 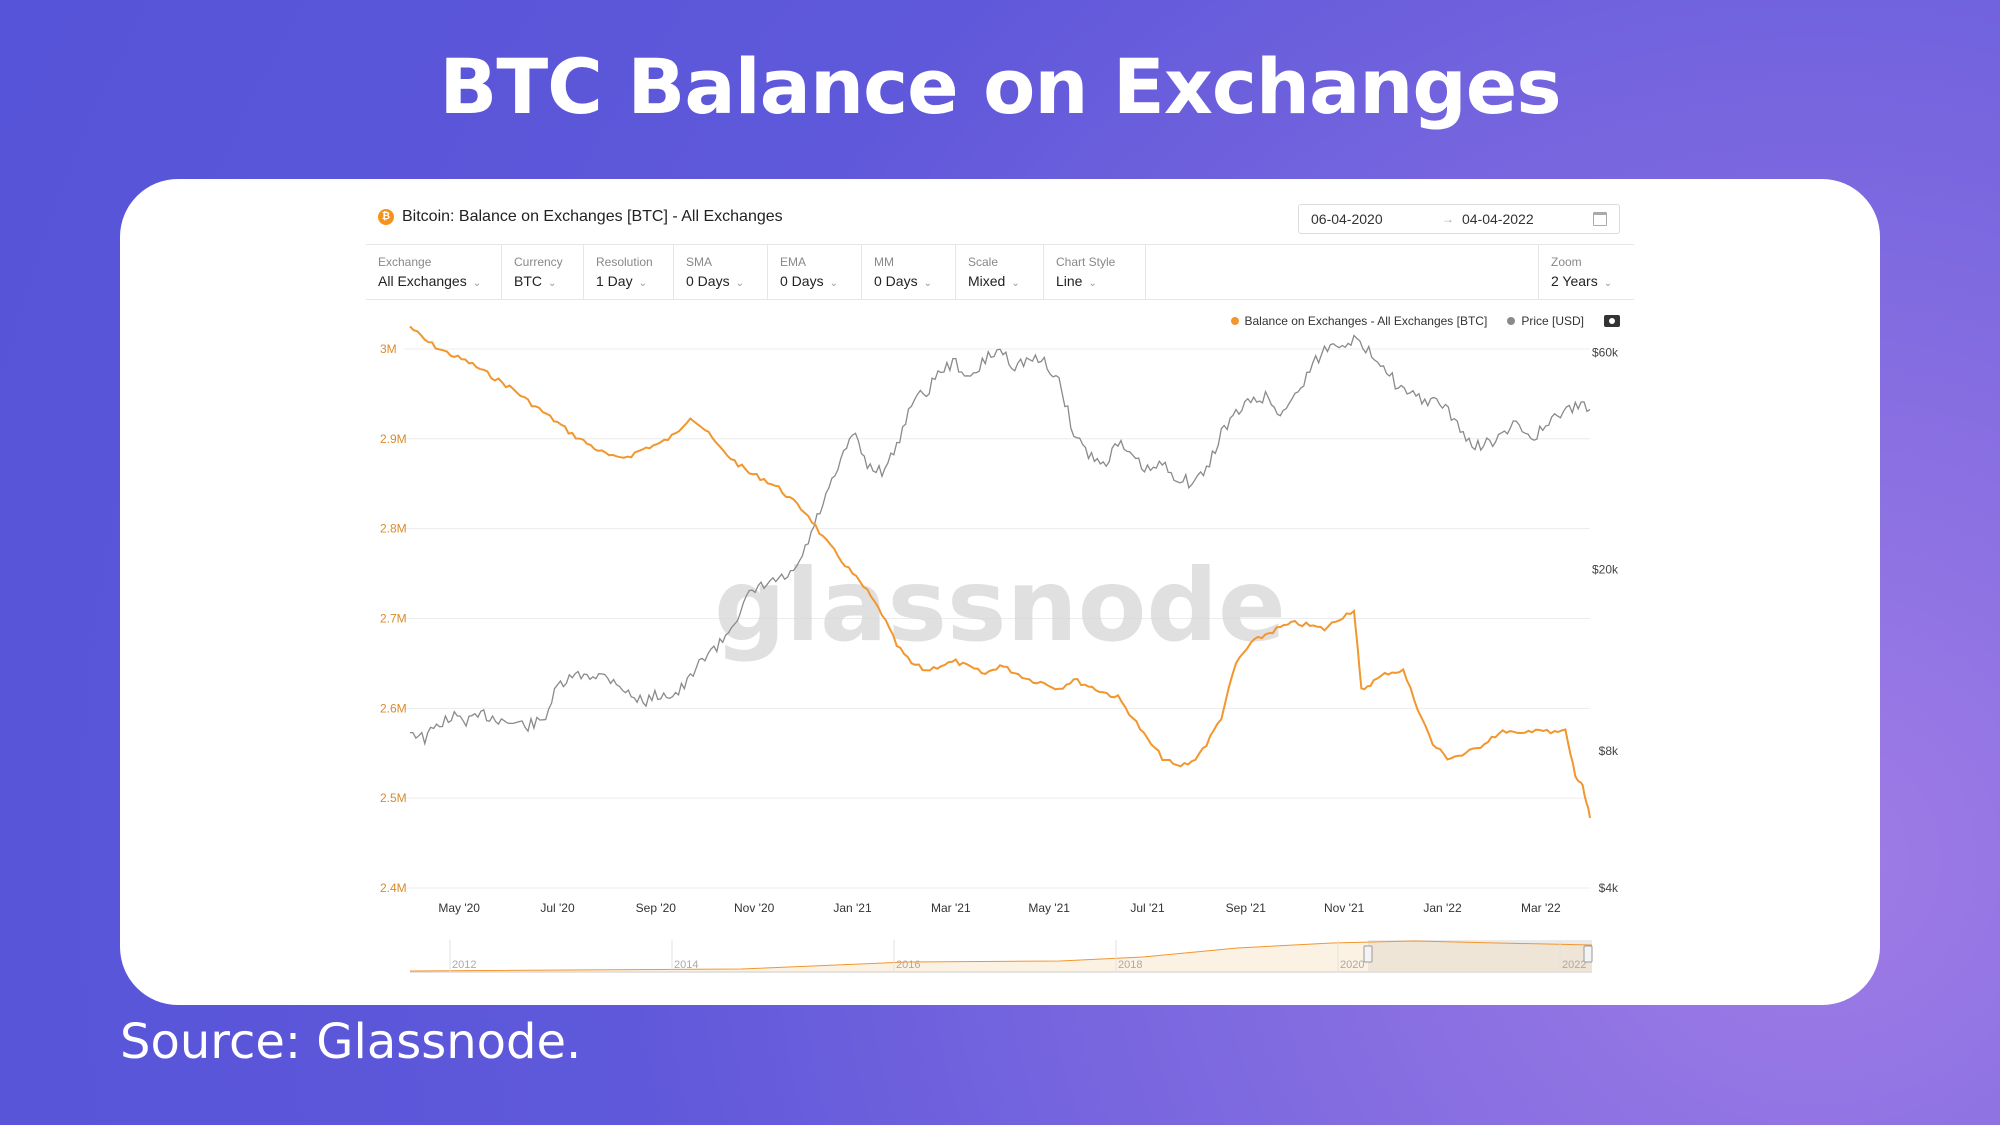 I want to click on control-label: Currency, so click(x=538, y=262).